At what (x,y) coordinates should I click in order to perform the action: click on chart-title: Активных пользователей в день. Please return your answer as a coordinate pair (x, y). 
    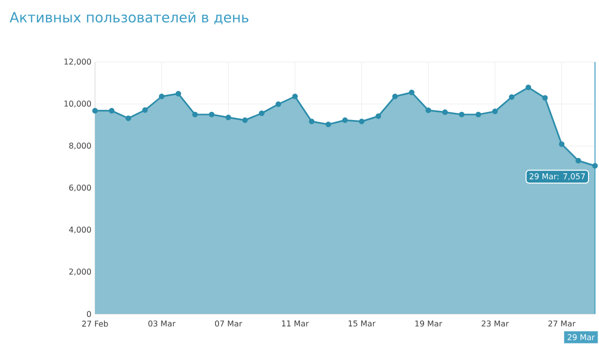
    Looking at the image, I should click on (129, 18).